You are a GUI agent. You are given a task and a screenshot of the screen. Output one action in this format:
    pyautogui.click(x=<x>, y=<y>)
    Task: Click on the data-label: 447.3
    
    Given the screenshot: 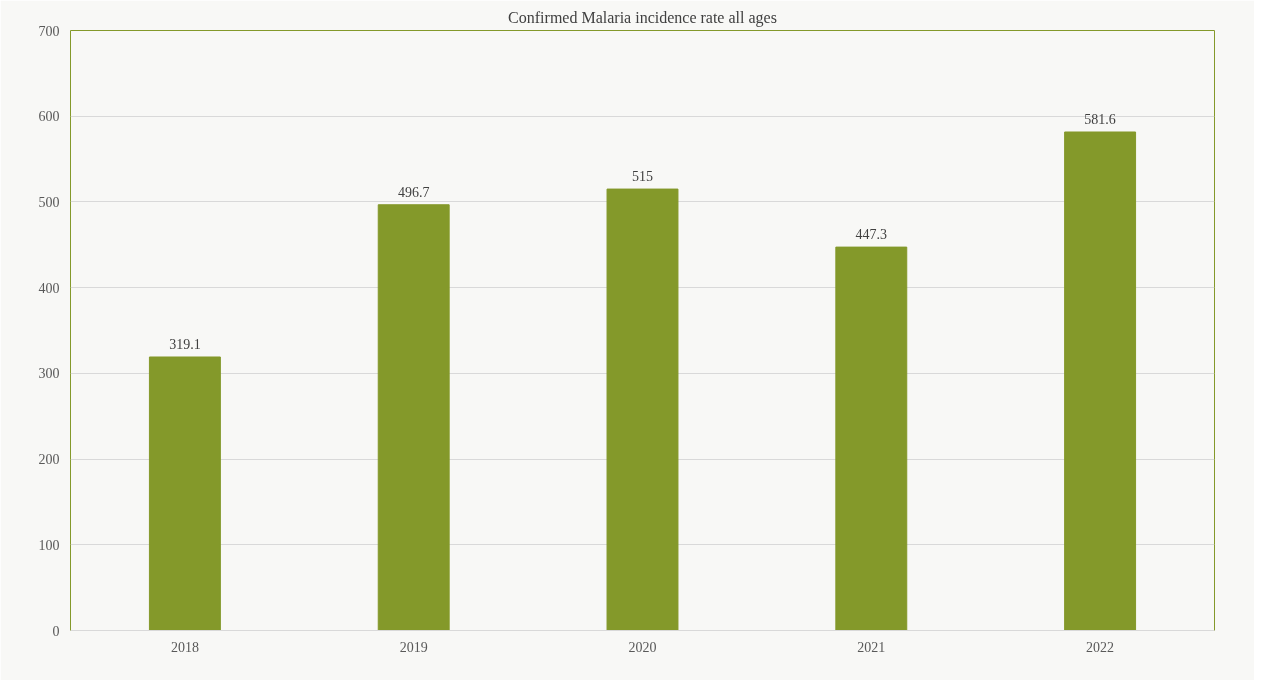 What is the action you would take?
    pyautogui.click(x=871, y=235)
    